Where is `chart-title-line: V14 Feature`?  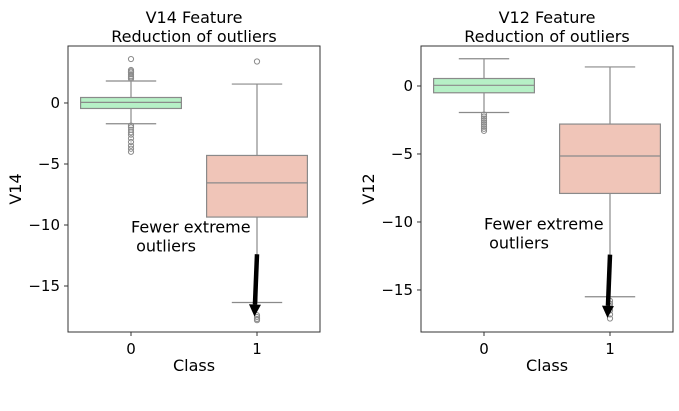
chart-title-line: V14 Feature is located at coordinates (194, 17).